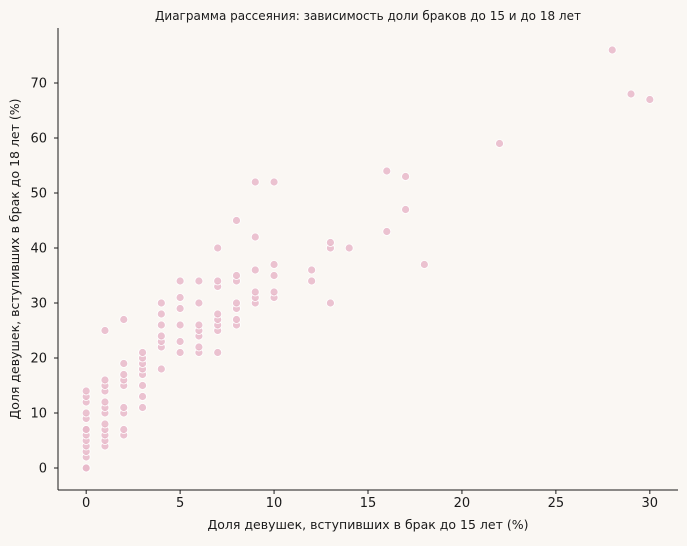 Image resolution: width=687 pixels, height=546 pixels. What do you see at coordinates (38, 414) in the screenshot?
I see `y-tick-label: 10` at bounding box center [38, 414].